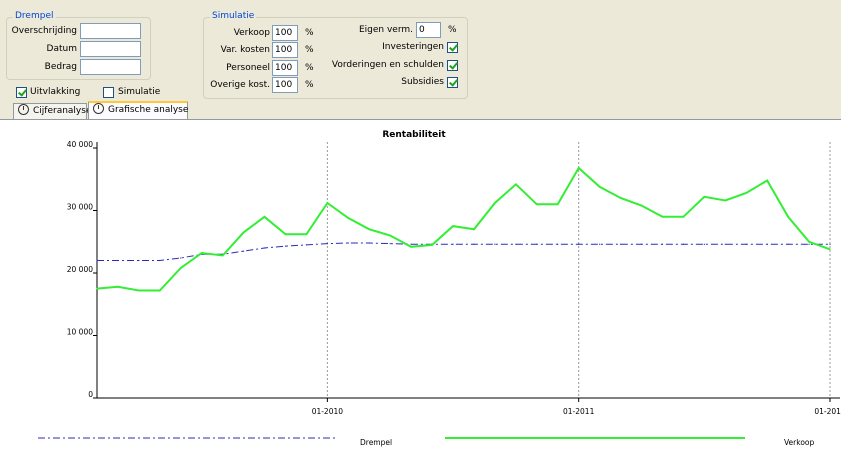 This screenshot has height=466, width=841. I want to click on overige-kost-input: 100, so click(285, 85).